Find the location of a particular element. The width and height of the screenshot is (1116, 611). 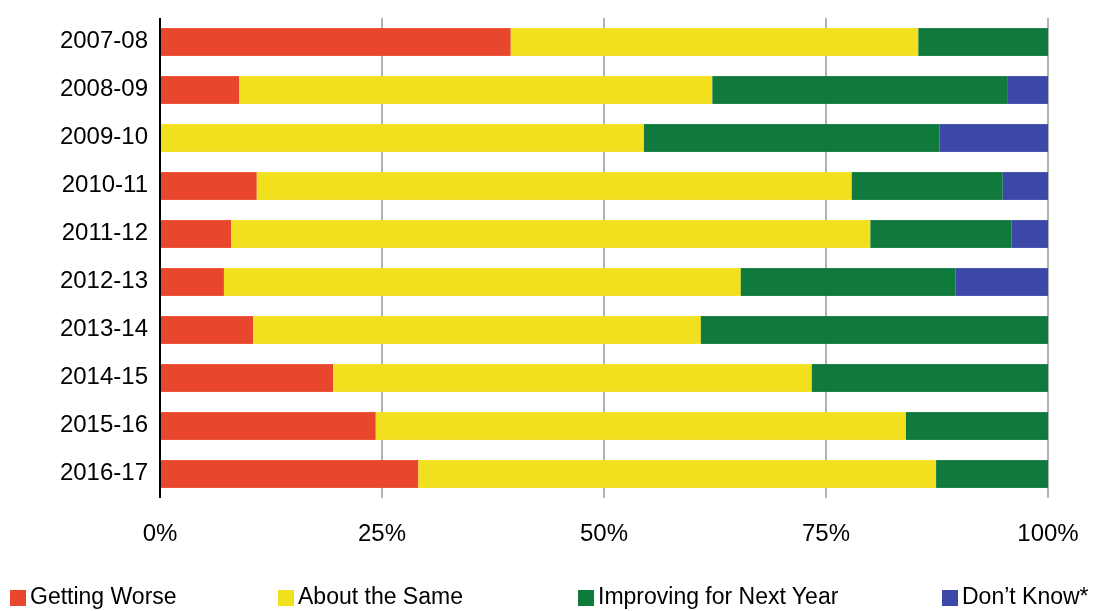

y-tick-label: 2015-16 is located at coordinates (103, 424).